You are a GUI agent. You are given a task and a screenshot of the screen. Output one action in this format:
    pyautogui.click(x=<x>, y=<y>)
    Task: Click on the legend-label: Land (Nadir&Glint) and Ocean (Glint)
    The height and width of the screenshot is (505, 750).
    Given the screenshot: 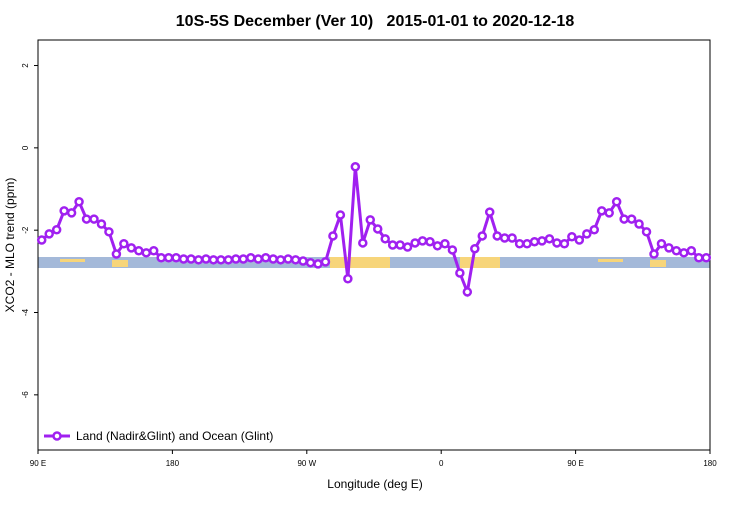 What is the action you would take?
    pyautogui.click(x=174, y=436)
    